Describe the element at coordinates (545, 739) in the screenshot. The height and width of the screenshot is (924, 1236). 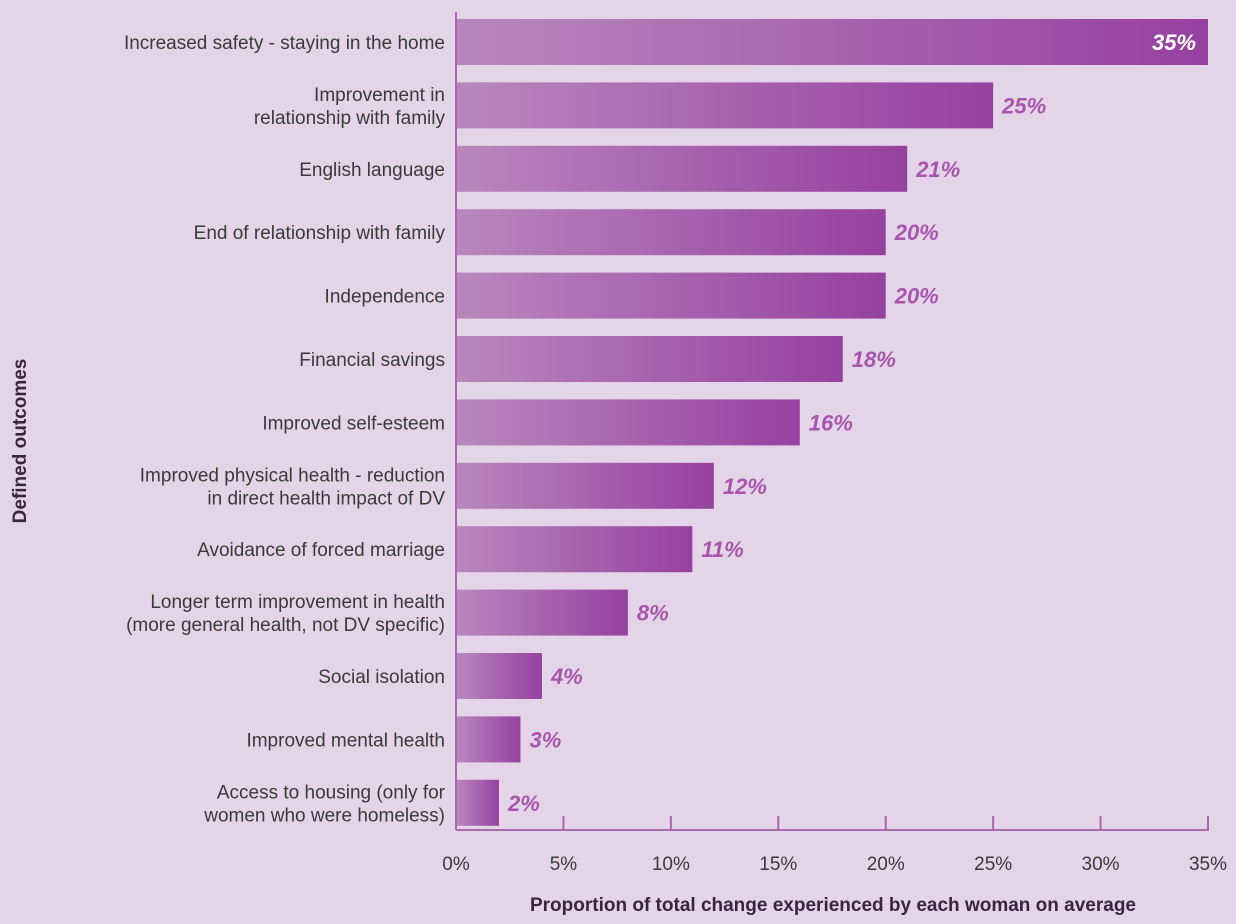
I see `value-label: 3%` at that location.